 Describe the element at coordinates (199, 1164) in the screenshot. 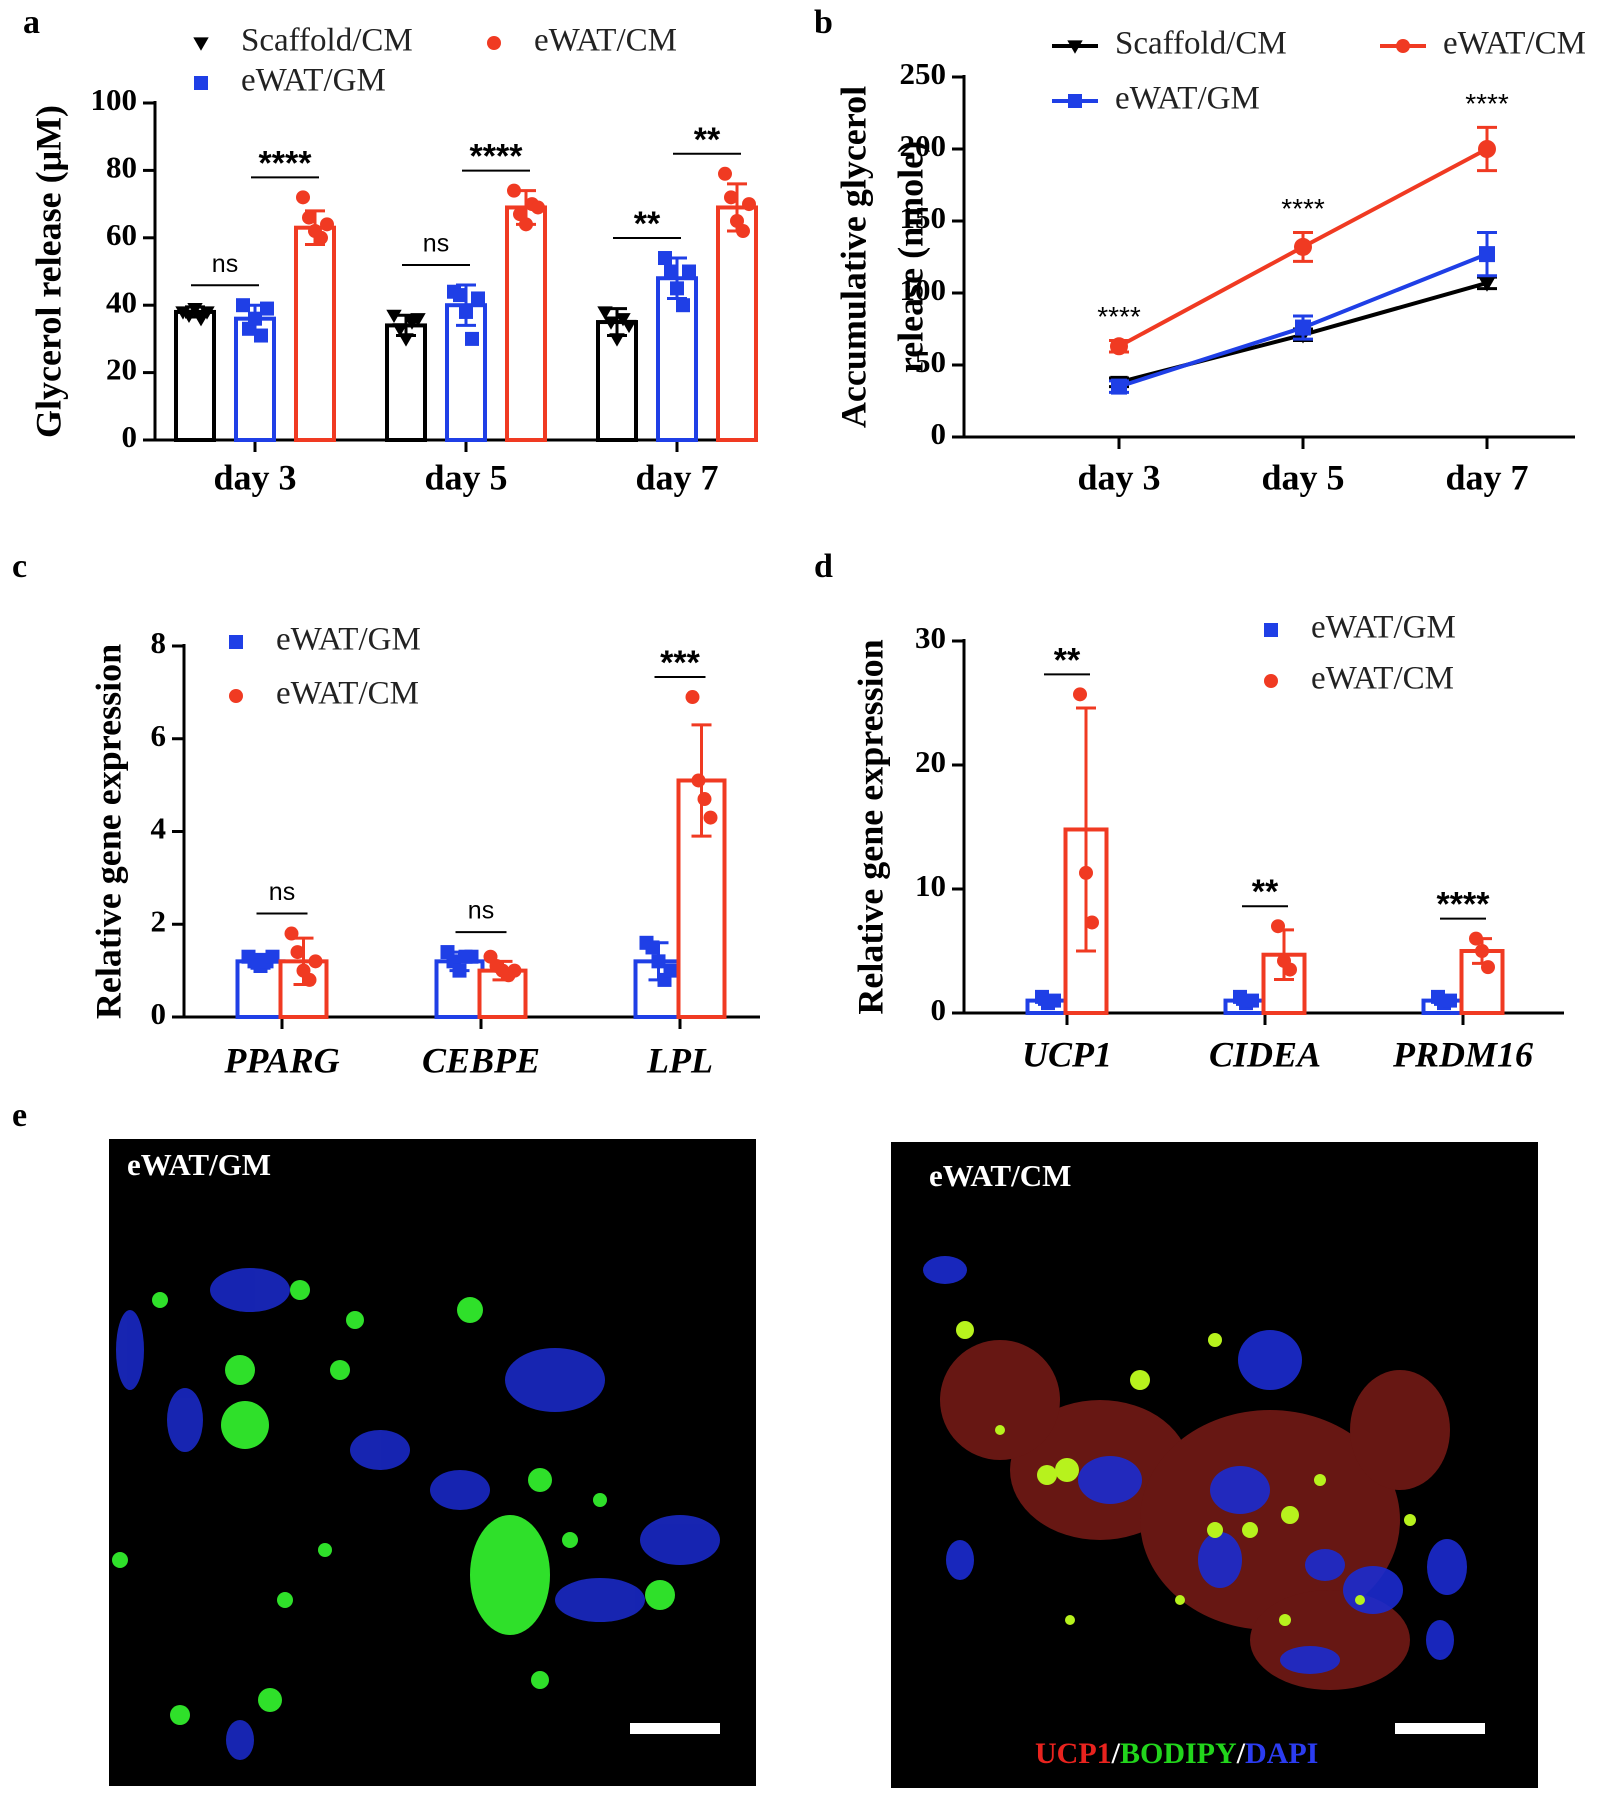

I see `image-title: eWAT/GM` at that location.